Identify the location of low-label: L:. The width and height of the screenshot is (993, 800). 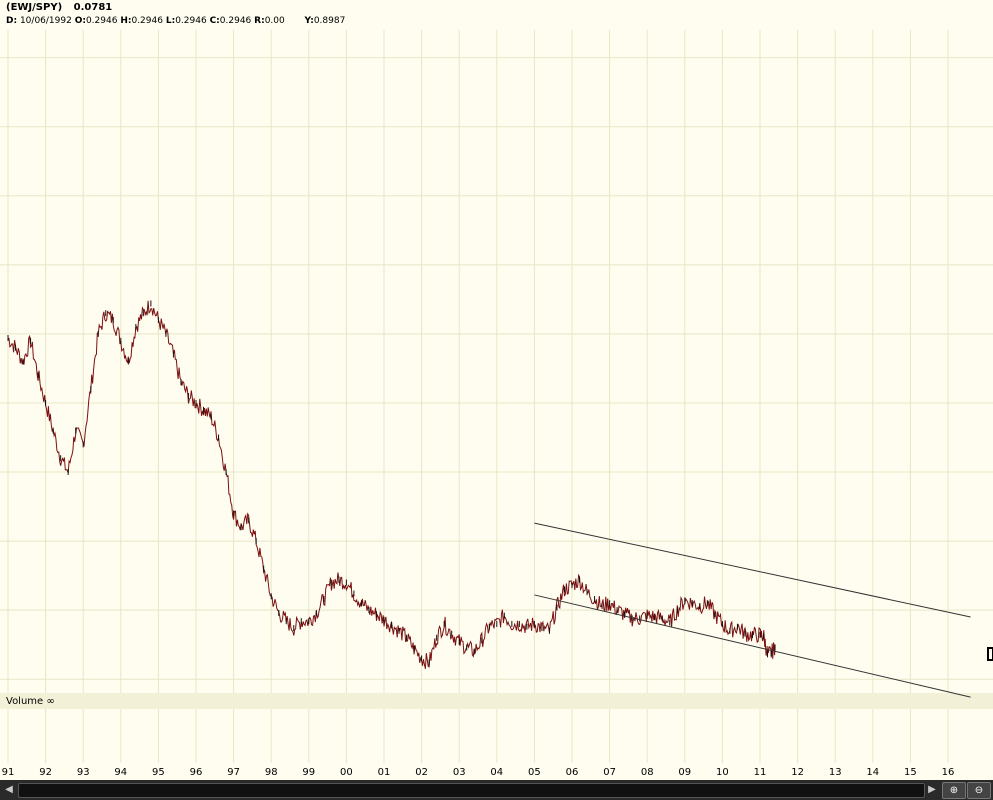
(170, 21).